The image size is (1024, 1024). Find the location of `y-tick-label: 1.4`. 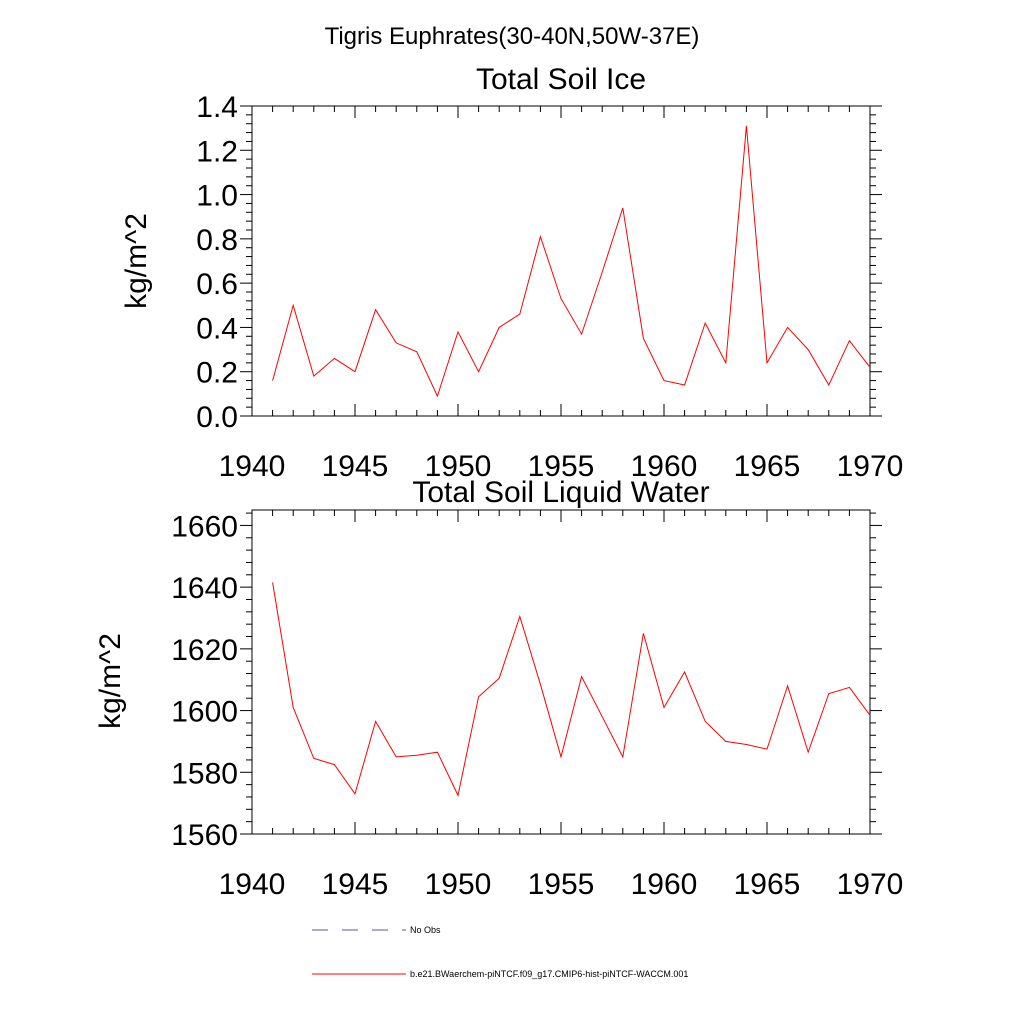

y-tick-label: 1.4 is located at coordinates (217, 107).